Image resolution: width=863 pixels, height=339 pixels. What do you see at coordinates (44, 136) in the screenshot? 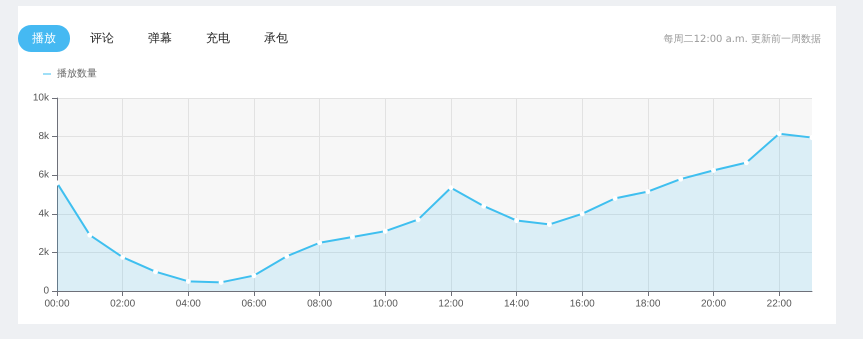
I see `y-tick-label: 8k` at bounding box center [44, 136].